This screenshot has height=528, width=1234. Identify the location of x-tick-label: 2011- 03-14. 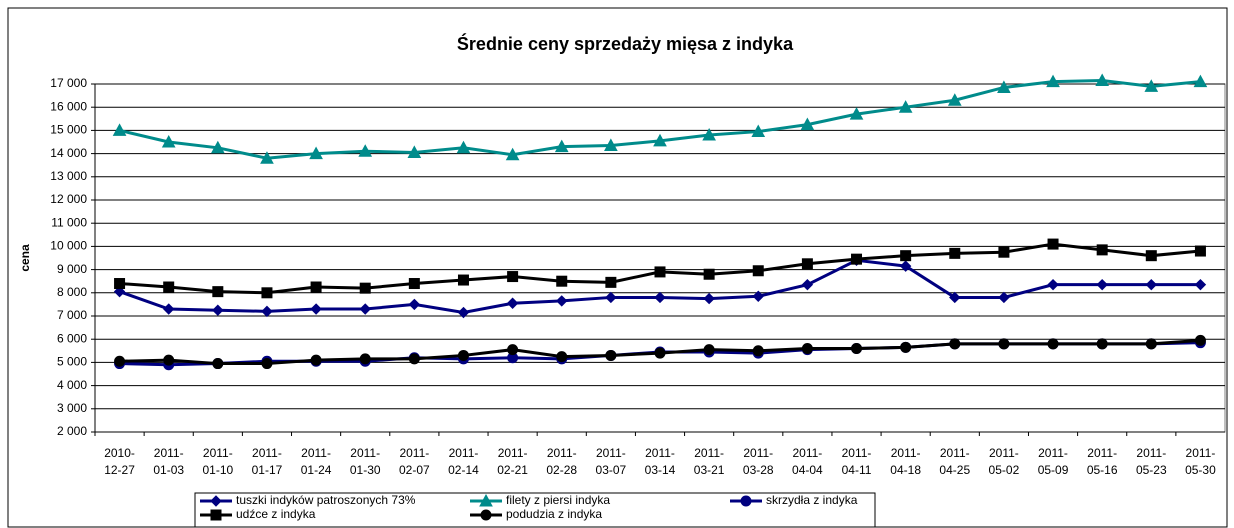
(660, 461).